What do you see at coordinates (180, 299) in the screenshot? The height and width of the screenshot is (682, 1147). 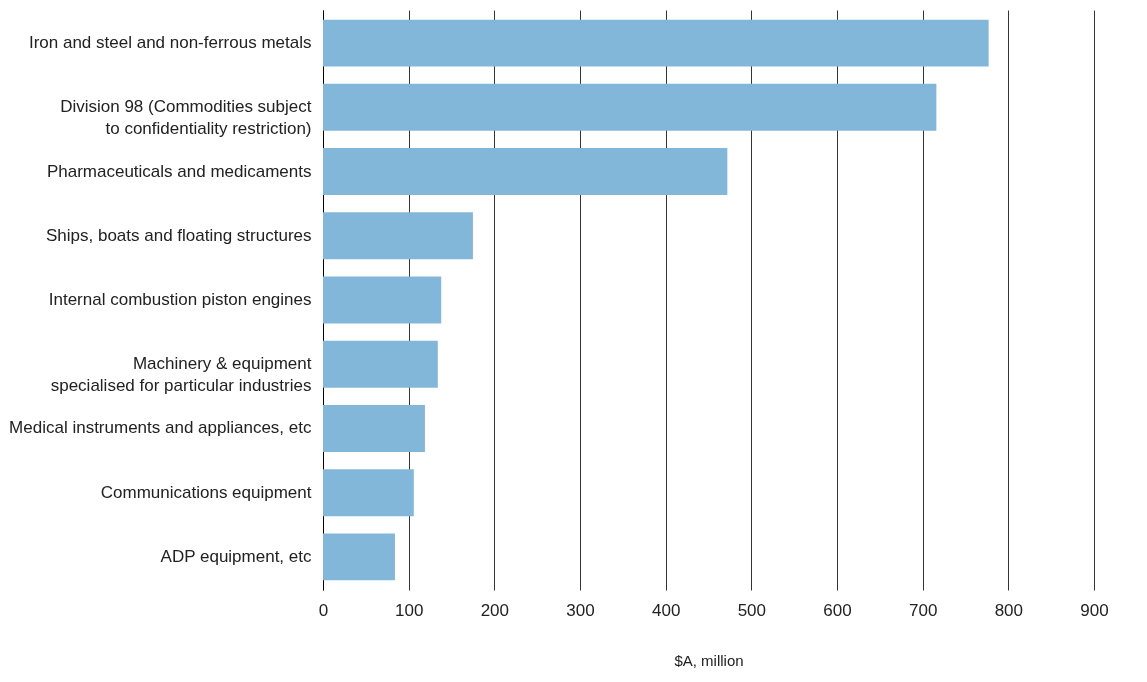 I see `y-tick-label: Internal combustion piston engines` at bounding box center [180, 299].